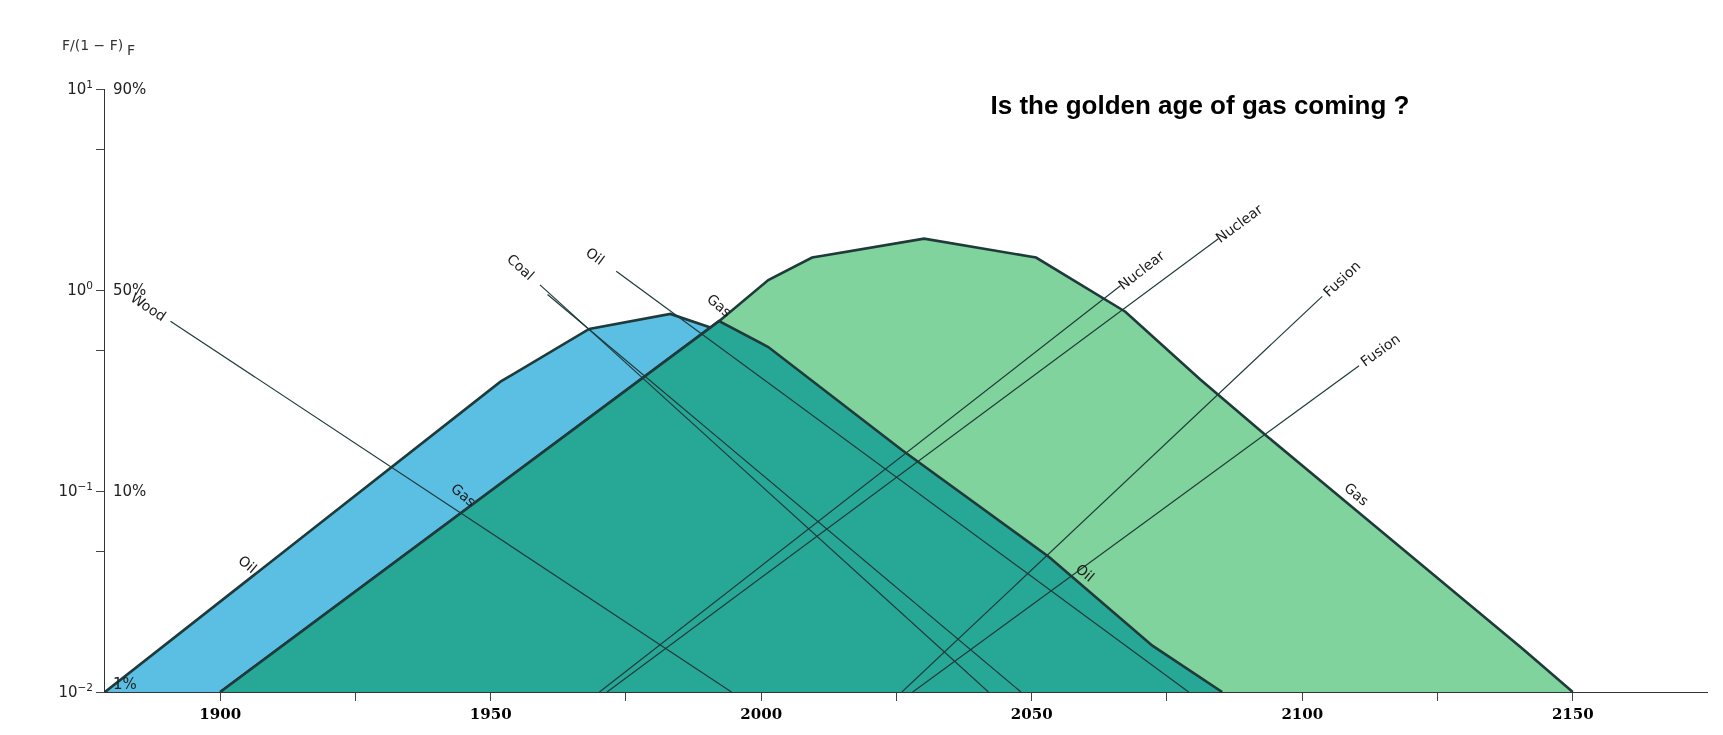 This screenshot has height=735, width=1723. Describe the element at coordinates (80, 289) in the screenshot. I see `y-tick-label: 10$^{0}$` at that location.